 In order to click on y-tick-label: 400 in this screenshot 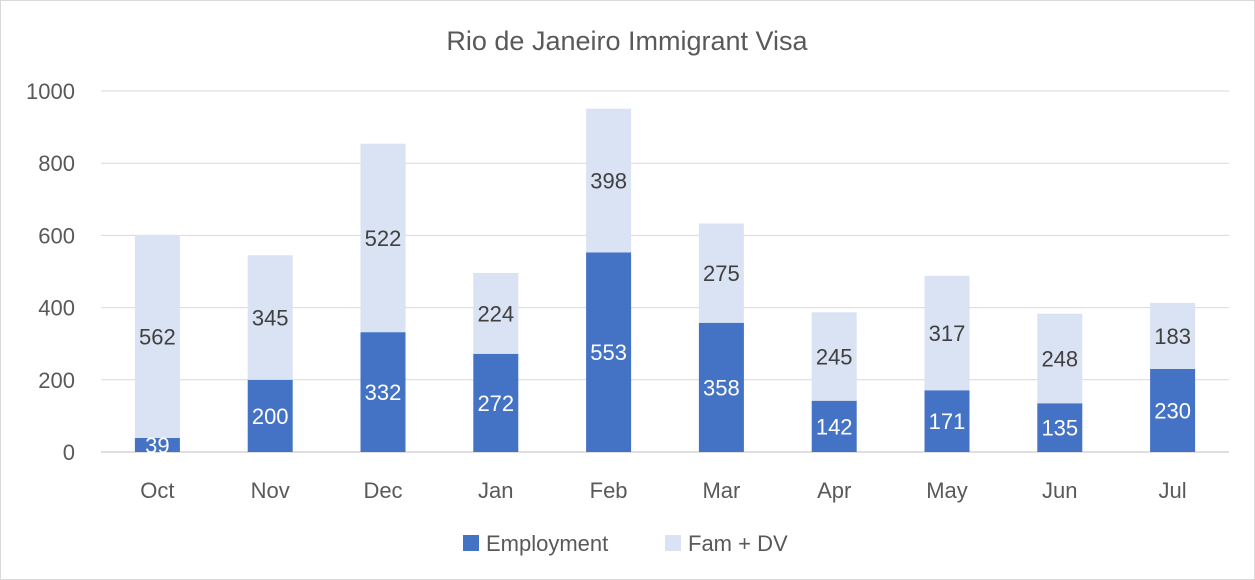, I will do `click(56, 308)`.